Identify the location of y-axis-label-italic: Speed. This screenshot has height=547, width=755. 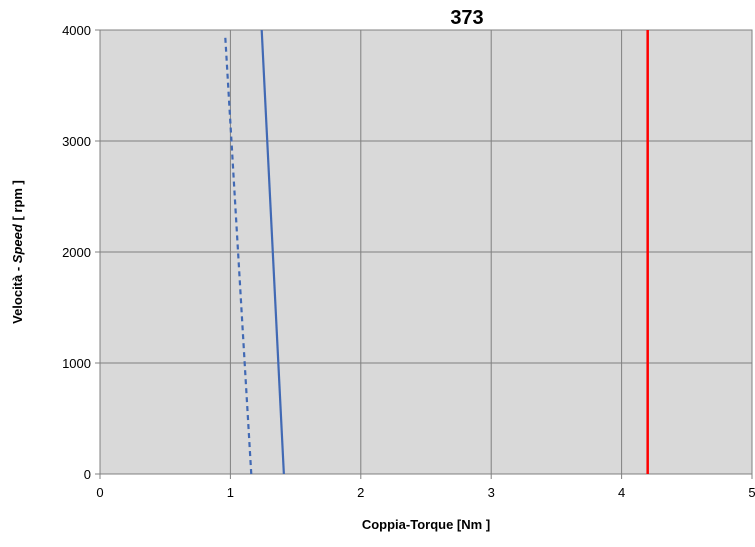
(17, 243).